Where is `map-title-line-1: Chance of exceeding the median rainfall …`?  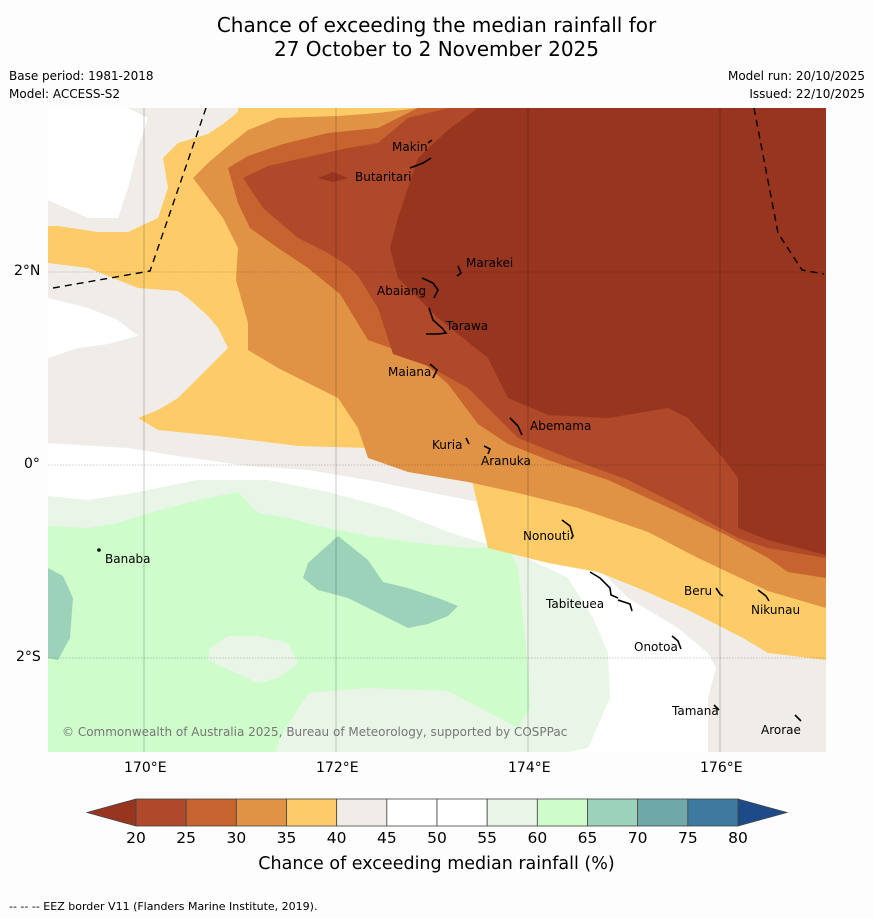 map-title-line-1: Chance of exceeding the median rainfall … is located at coordinates (436, 25).